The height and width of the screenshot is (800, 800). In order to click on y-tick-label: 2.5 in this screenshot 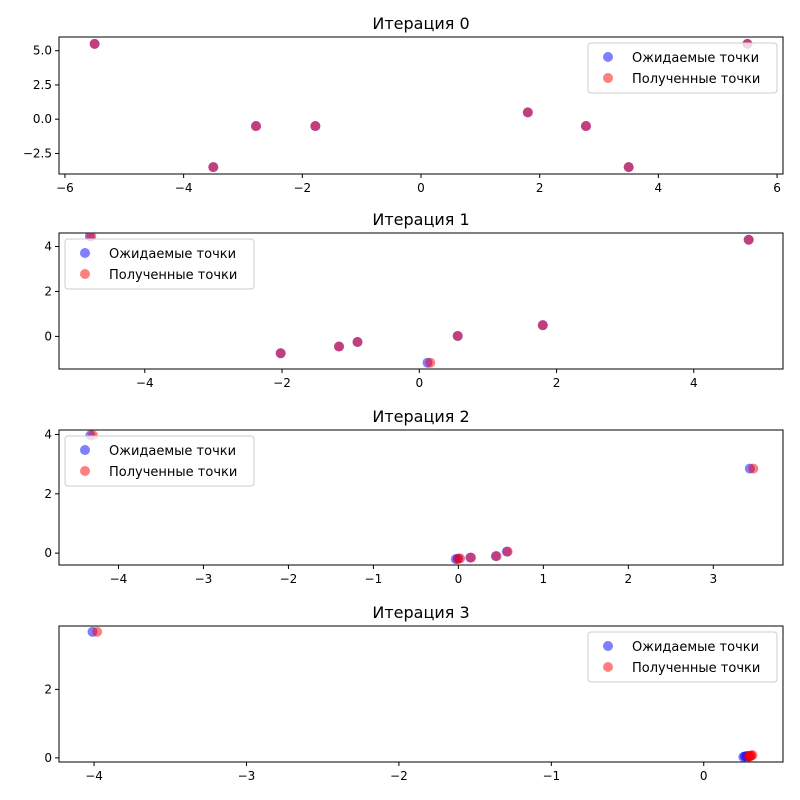, I will do `click(42, 85)`.